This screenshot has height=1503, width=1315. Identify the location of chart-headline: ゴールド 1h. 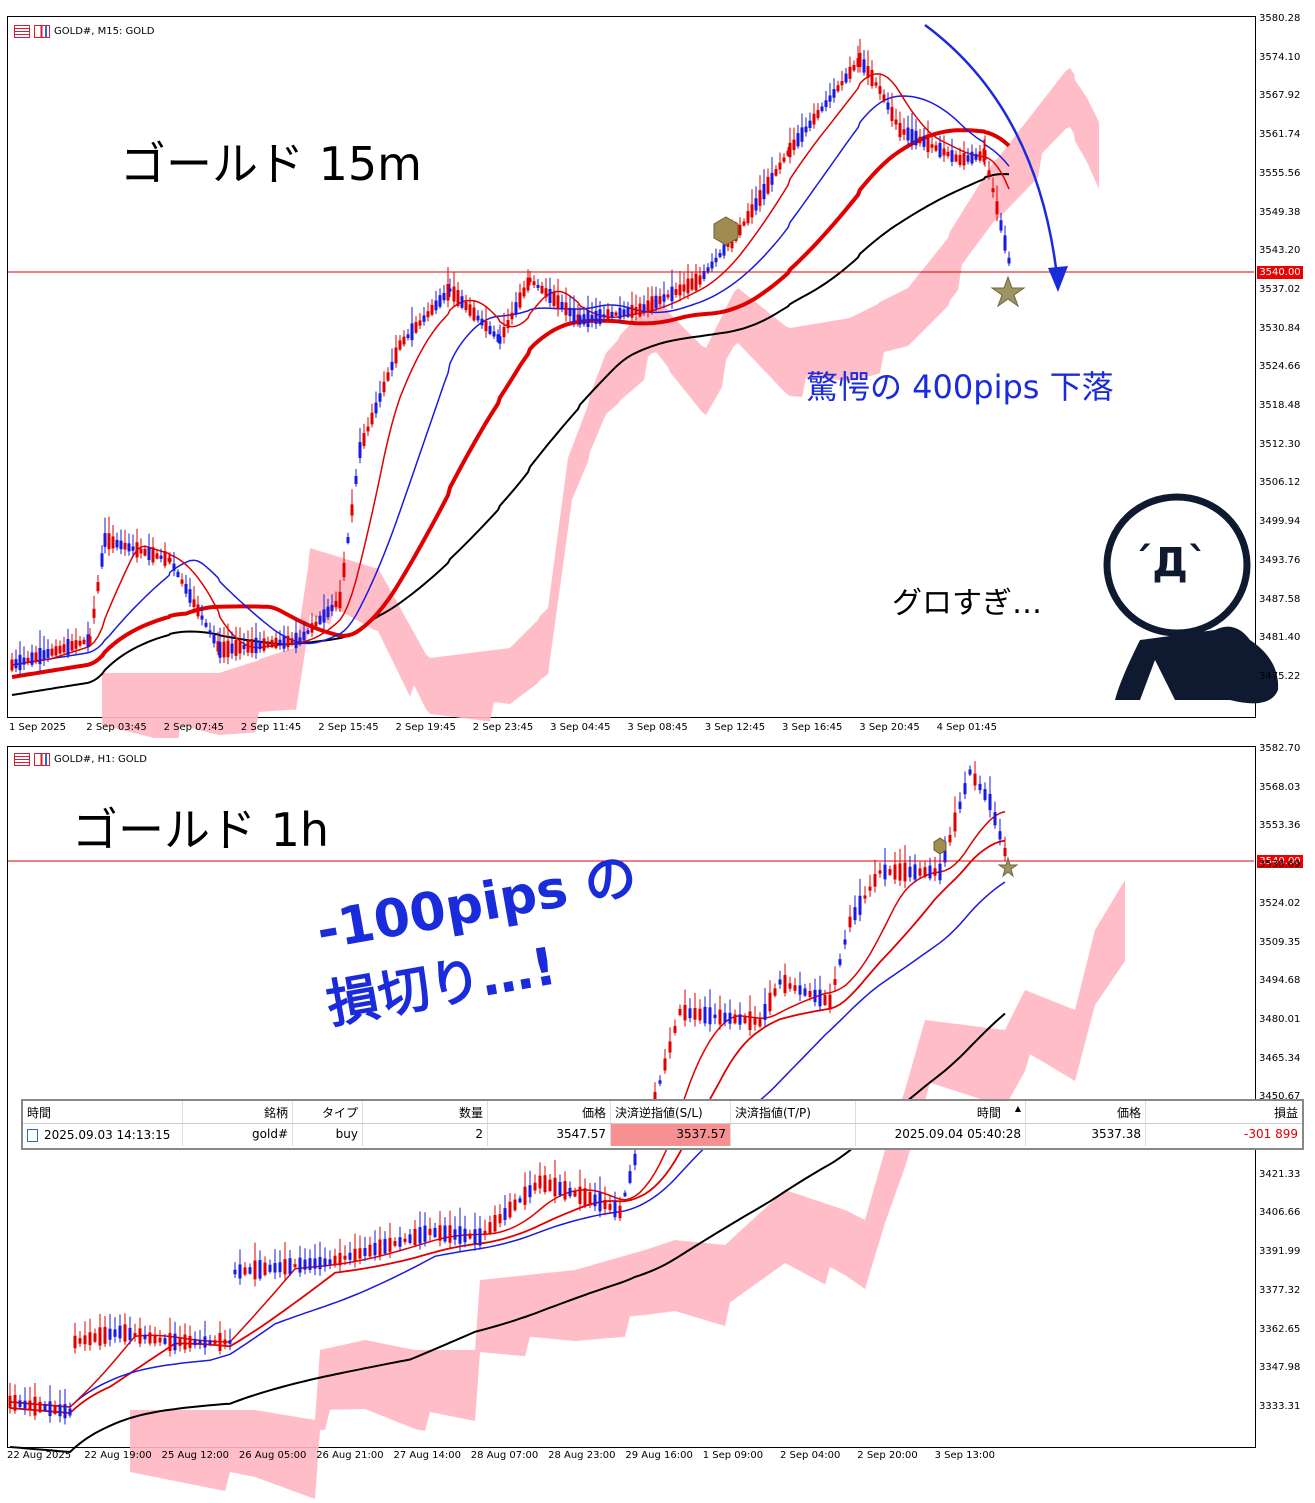
(201, 830).